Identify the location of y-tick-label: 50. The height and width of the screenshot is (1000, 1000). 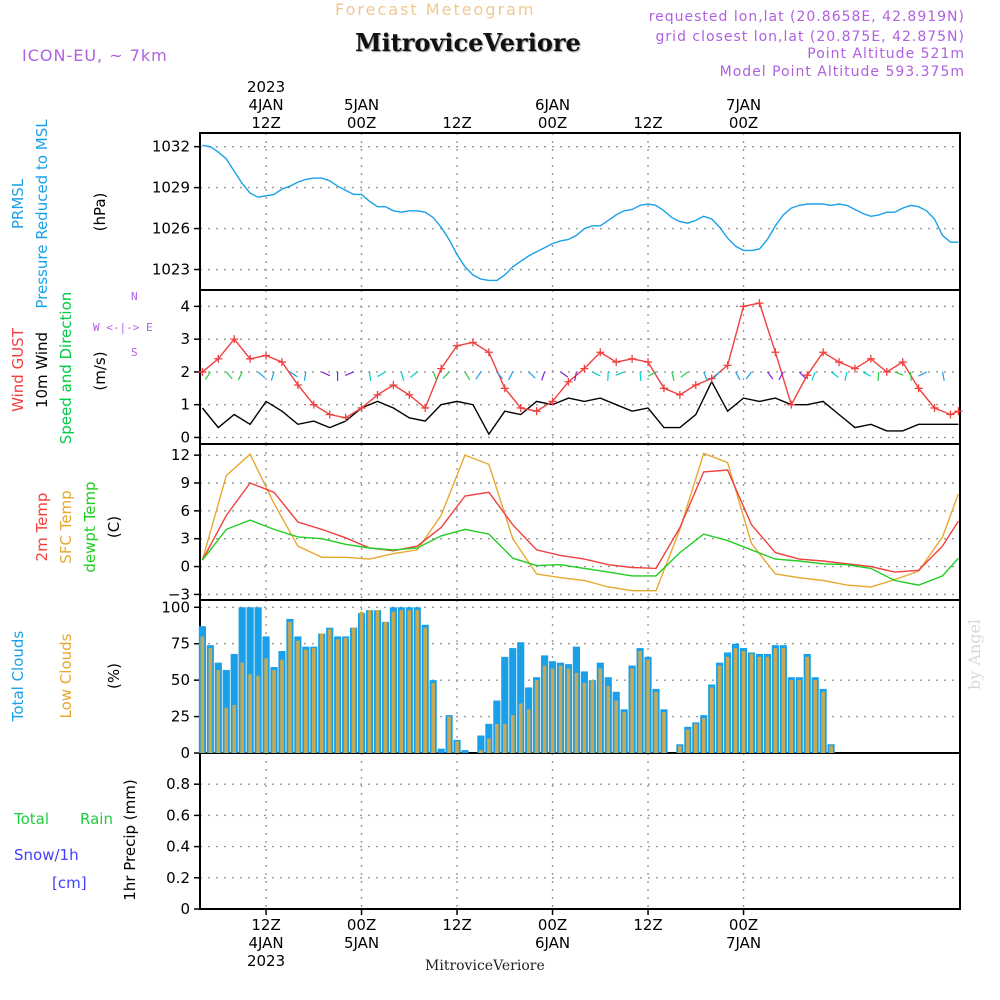
(180, 680).